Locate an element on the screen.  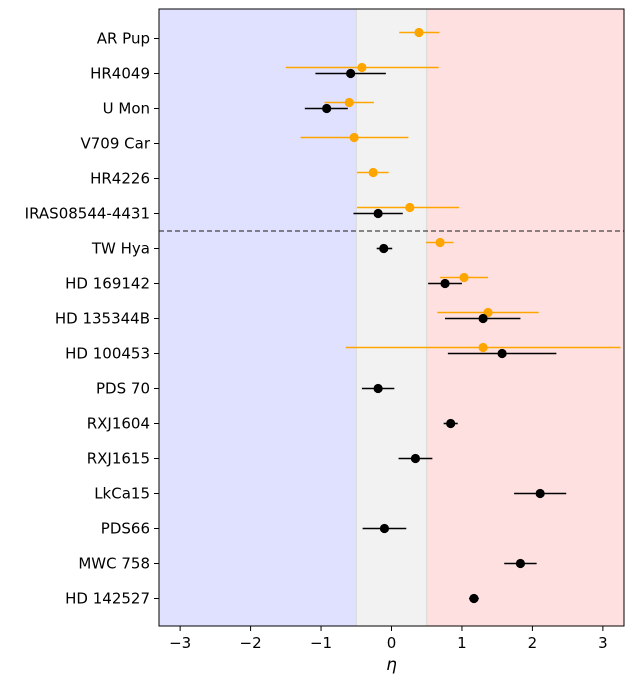
y-tick-label-hd-169142: HD 169142 is located at coordinates (107, 284).